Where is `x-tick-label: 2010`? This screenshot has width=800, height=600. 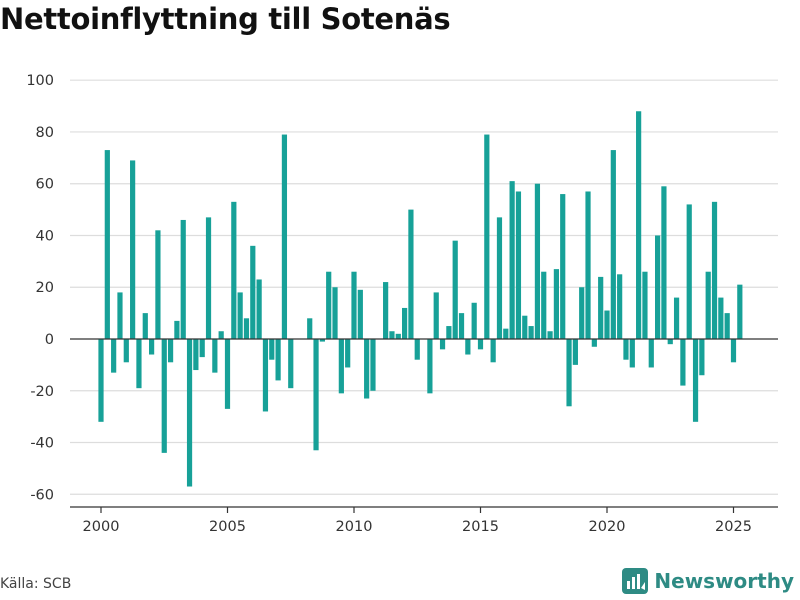 x-tick-label: 2010 is located at coordinates (354, 527).